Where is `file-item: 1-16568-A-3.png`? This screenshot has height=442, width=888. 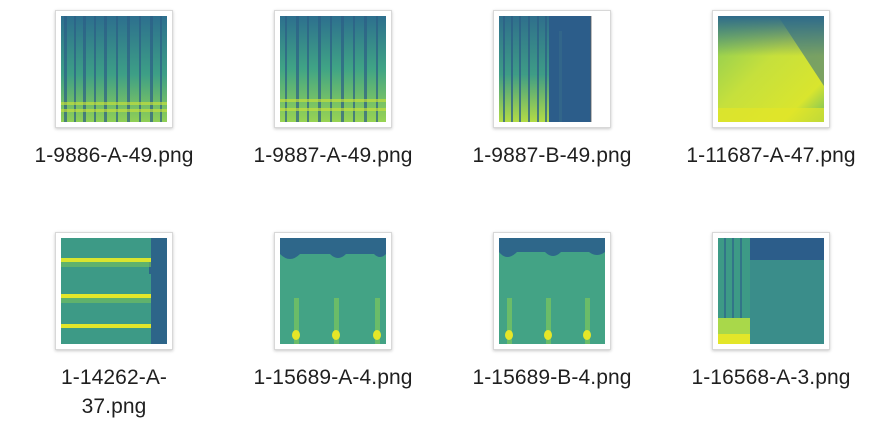
file-item: 1-16568-A-3.png is located at coordinates (771, 330).